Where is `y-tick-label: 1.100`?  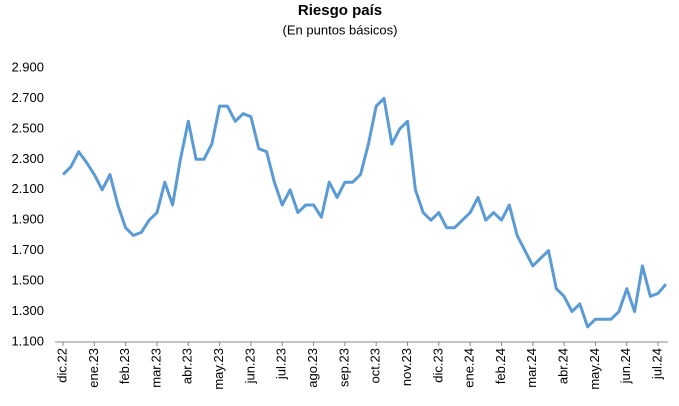 y-tick-label: 1.100 is located at coordinates (27, 340).